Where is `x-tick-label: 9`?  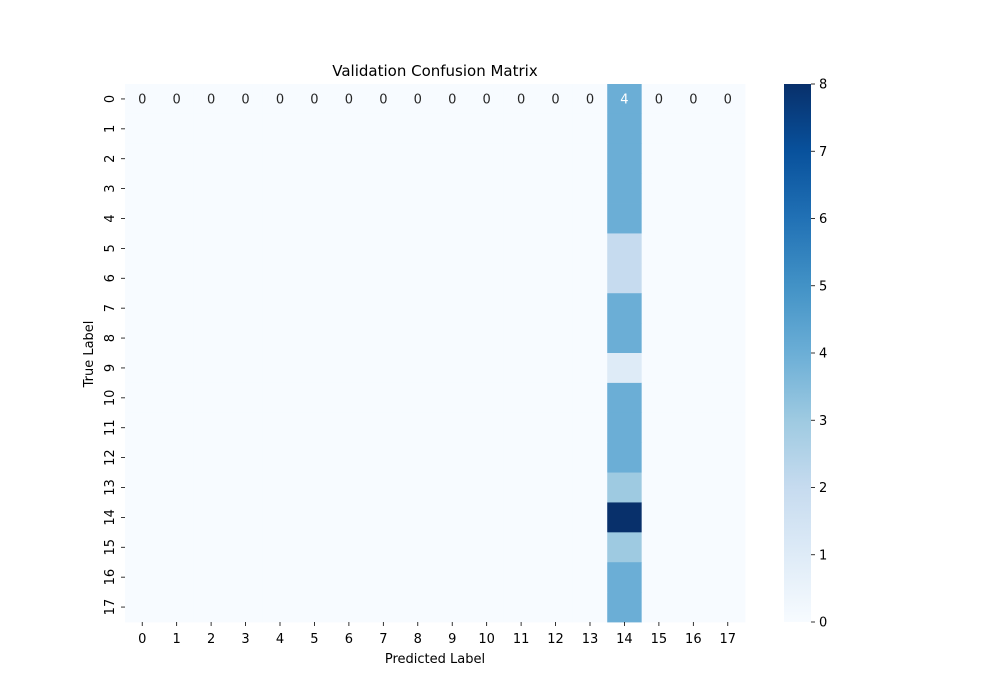 x-tick-label: 9 is located at coordinates (452, 639).